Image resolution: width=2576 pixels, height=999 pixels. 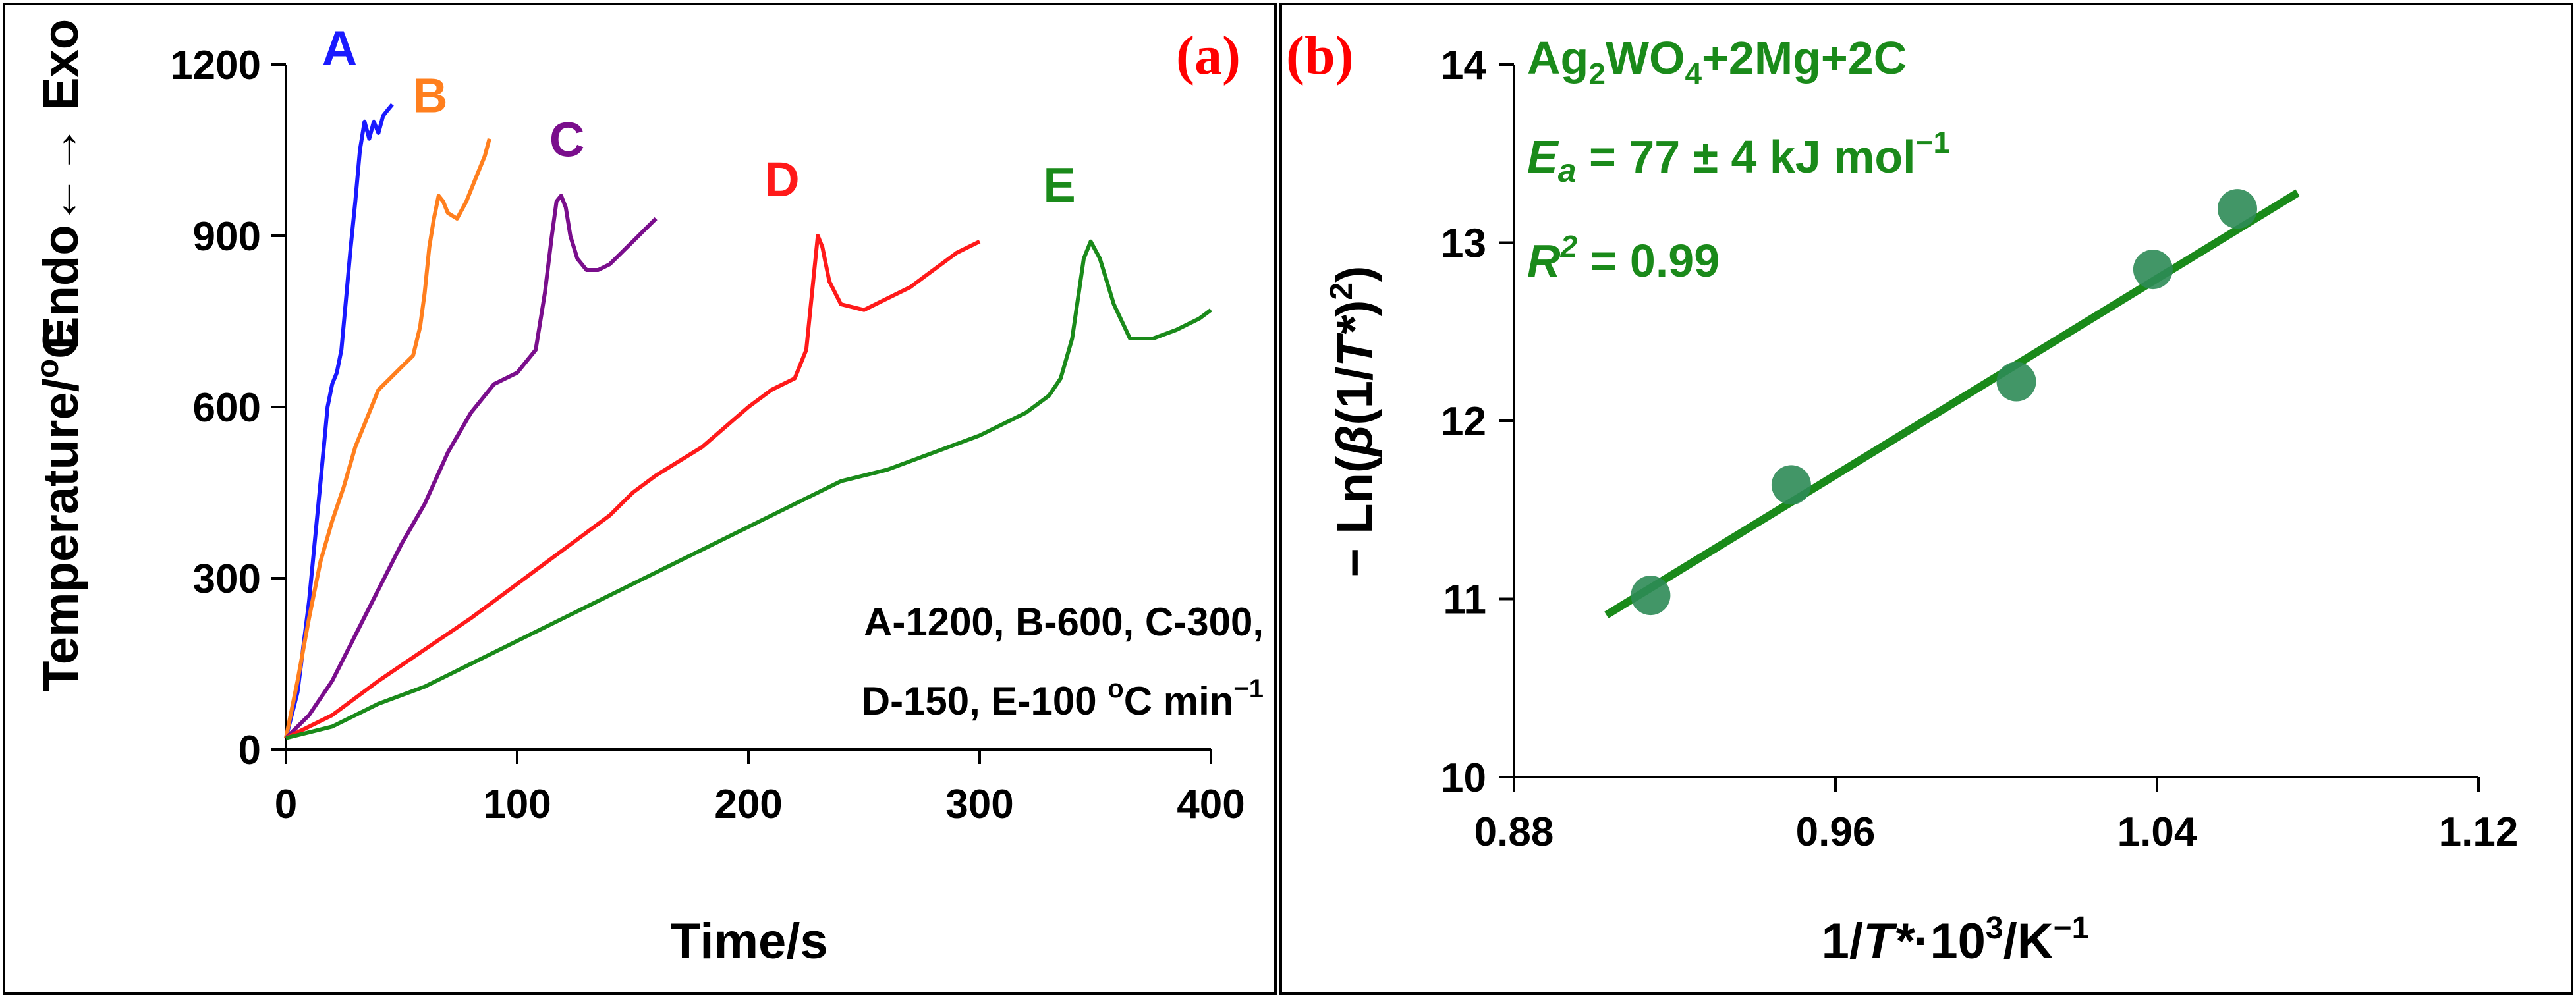 I want to click on compound-formula: Ag2WO4+2Mg+2C, so click(x=1717, y=62).